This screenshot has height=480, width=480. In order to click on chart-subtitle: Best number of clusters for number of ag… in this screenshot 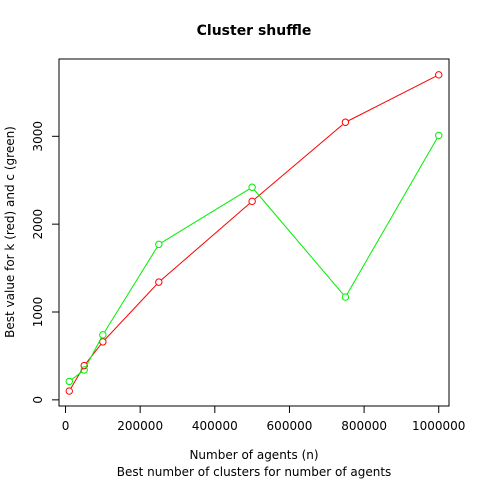, I will do `click(254, 472)`.